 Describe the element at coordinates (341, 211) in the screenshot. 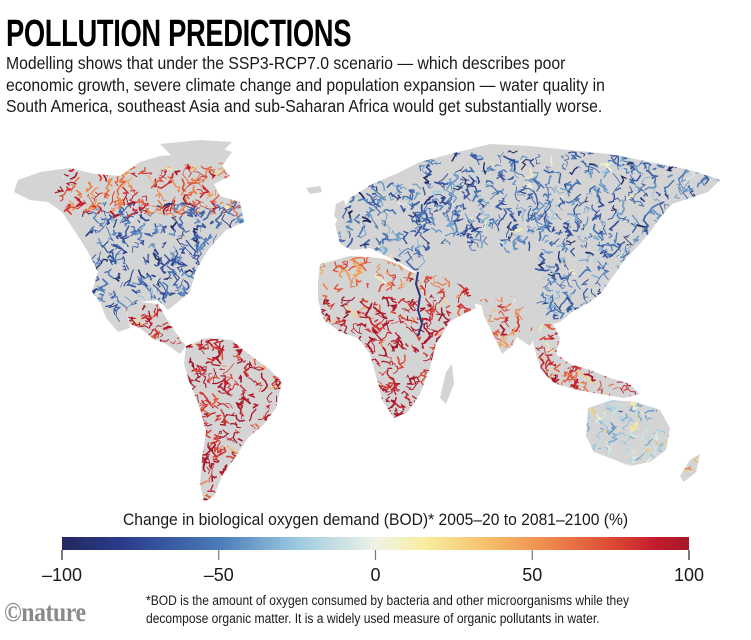

I see `land-uk` at that location.